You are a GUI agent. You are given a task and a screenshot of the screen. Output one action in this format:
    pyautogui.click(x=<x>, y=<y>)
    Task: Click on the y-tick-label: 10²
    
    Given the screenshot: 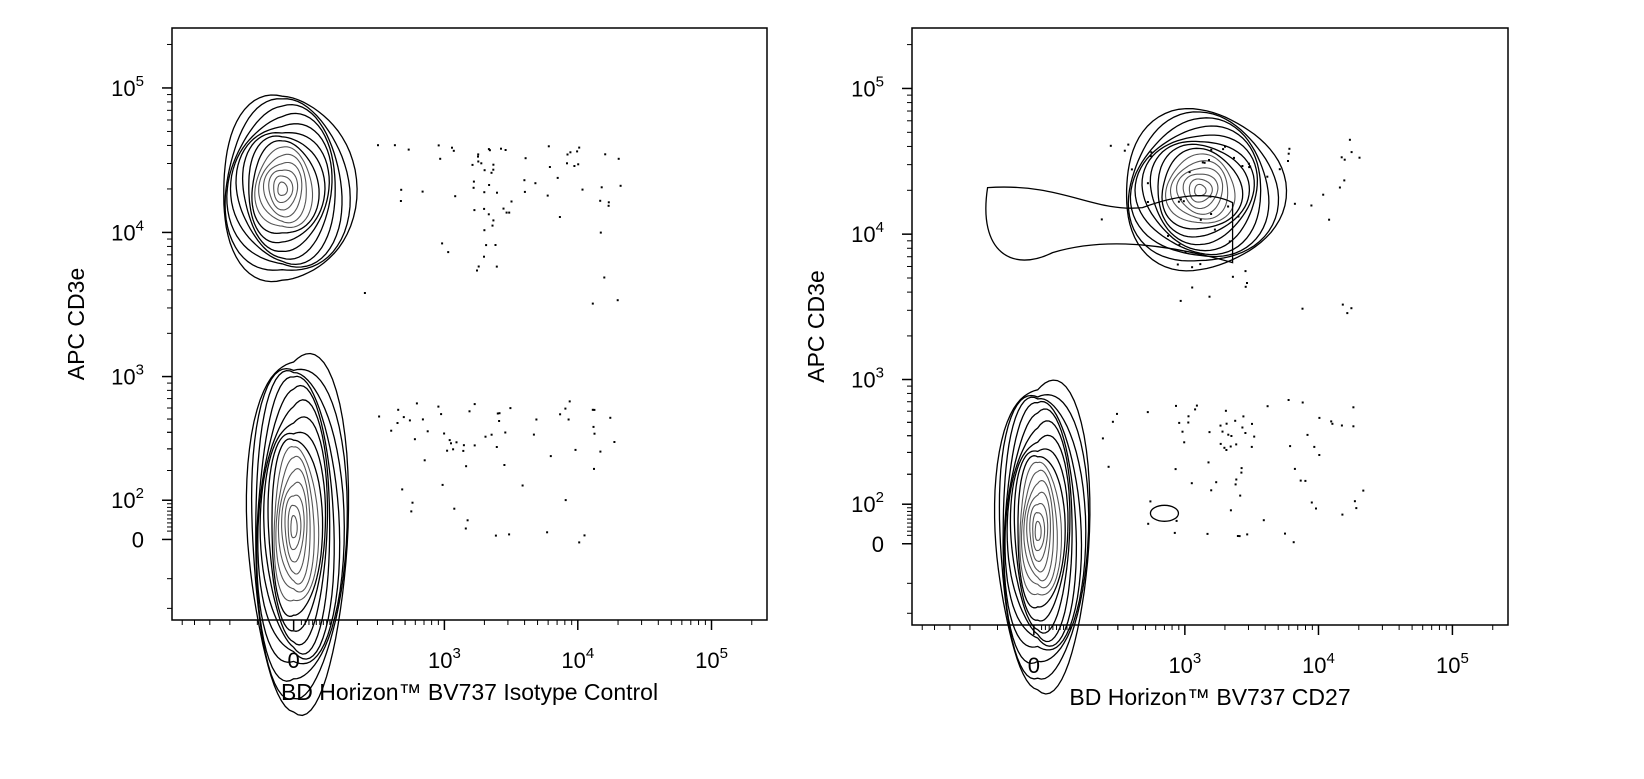 What is the action you would take?
    pyautogui.click(x=867, y=503)
    